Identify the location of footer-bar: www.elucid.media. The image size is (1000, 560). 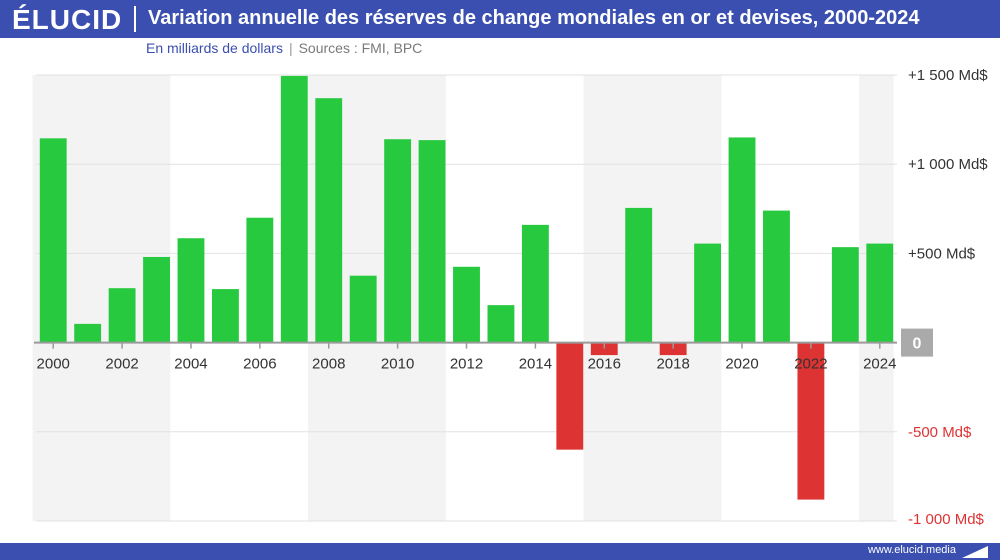
(500, 551).